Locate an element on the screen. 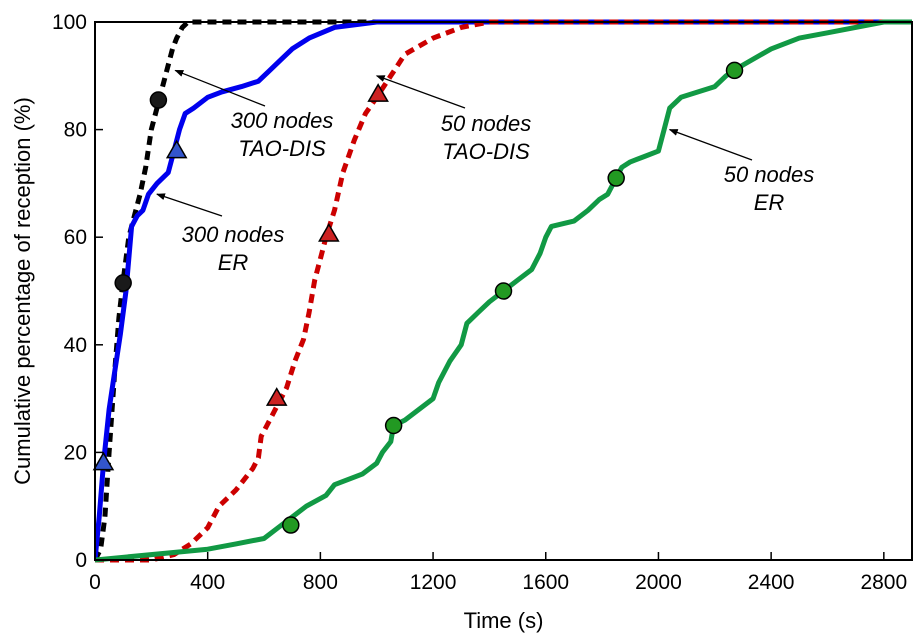 The width and height of the screenshot is (921, 637). y-tick-label-4: 80 is located at coordinates (75, 130).